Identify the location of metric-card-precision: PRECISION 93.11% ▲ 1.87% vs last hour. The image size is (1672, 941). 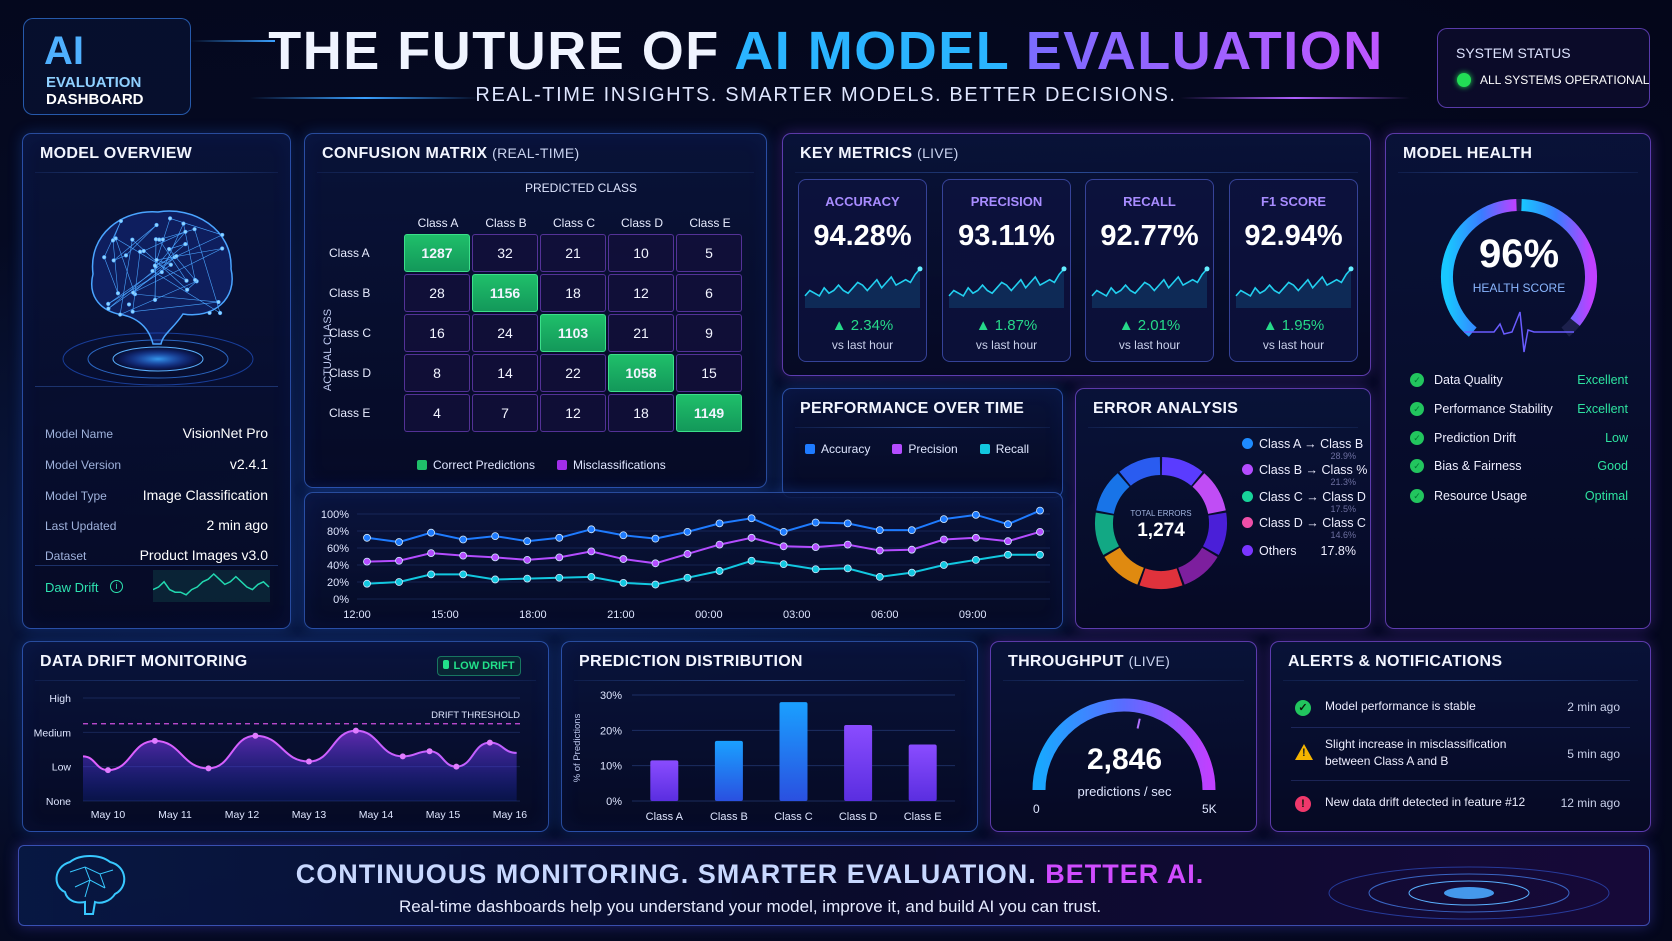
(1006, 270).